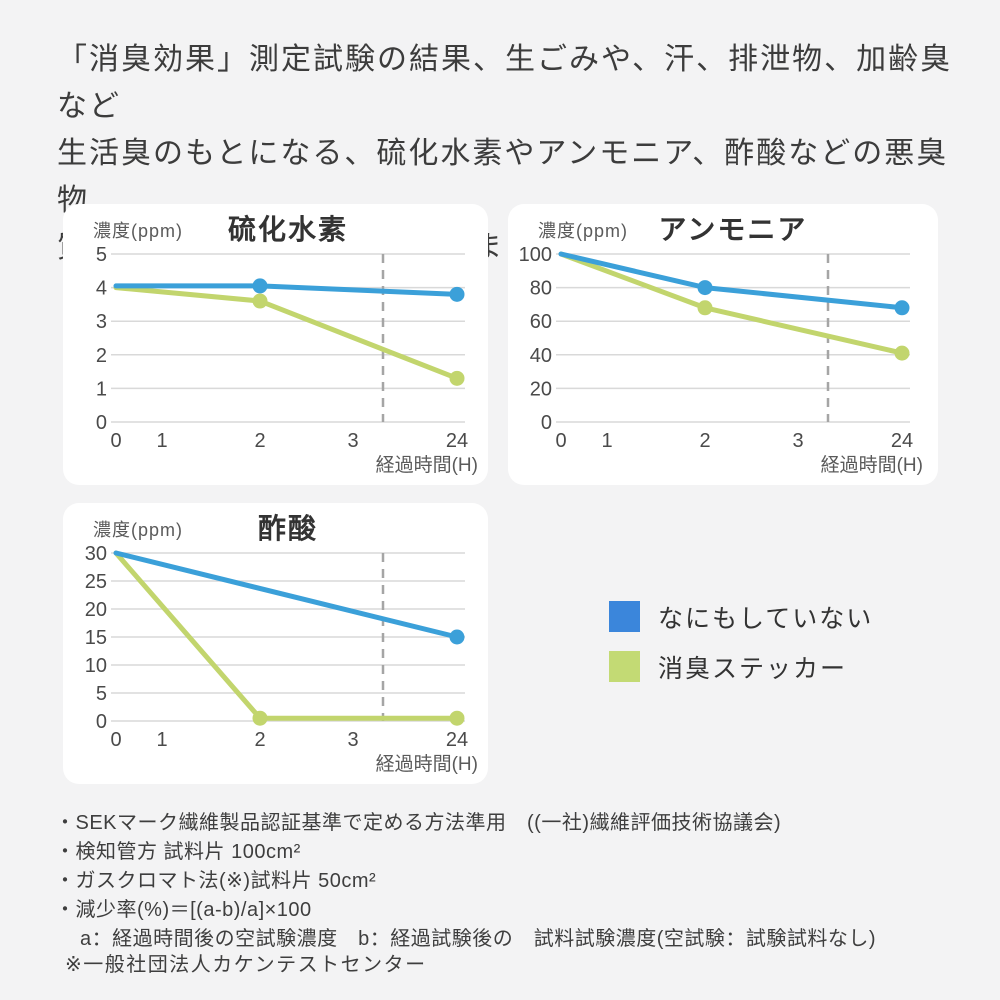  I want to click on intro-line-2: 生活臭のもとになる、硫化水素やアンモニア、酢酸などの悪臭物, so click(503, 177).